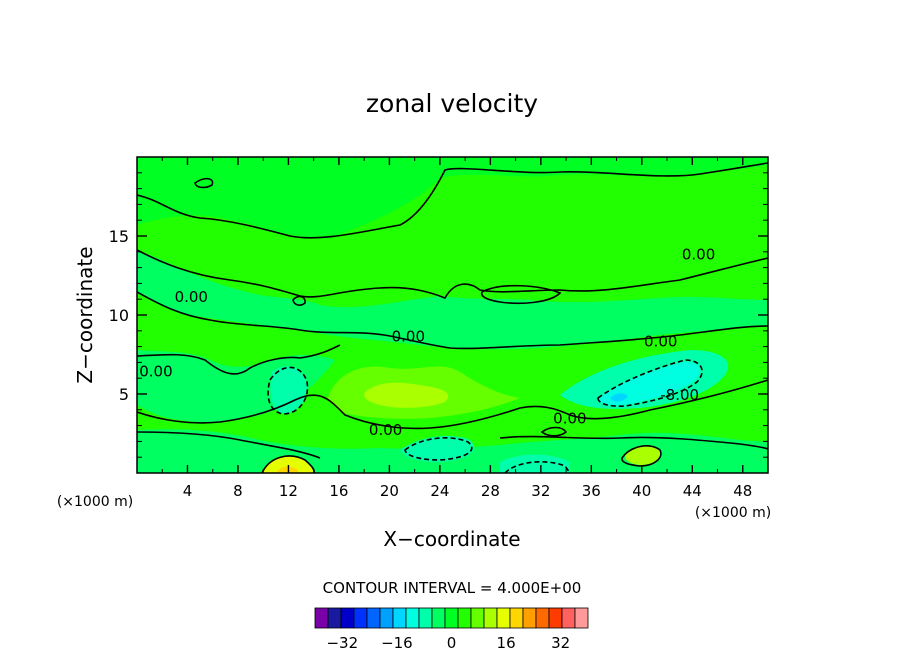 The image size is (904, 654). Describe the element at coordinates (537, 467) in the screenshot. I see `contour-neg-bottom-b` at that location.